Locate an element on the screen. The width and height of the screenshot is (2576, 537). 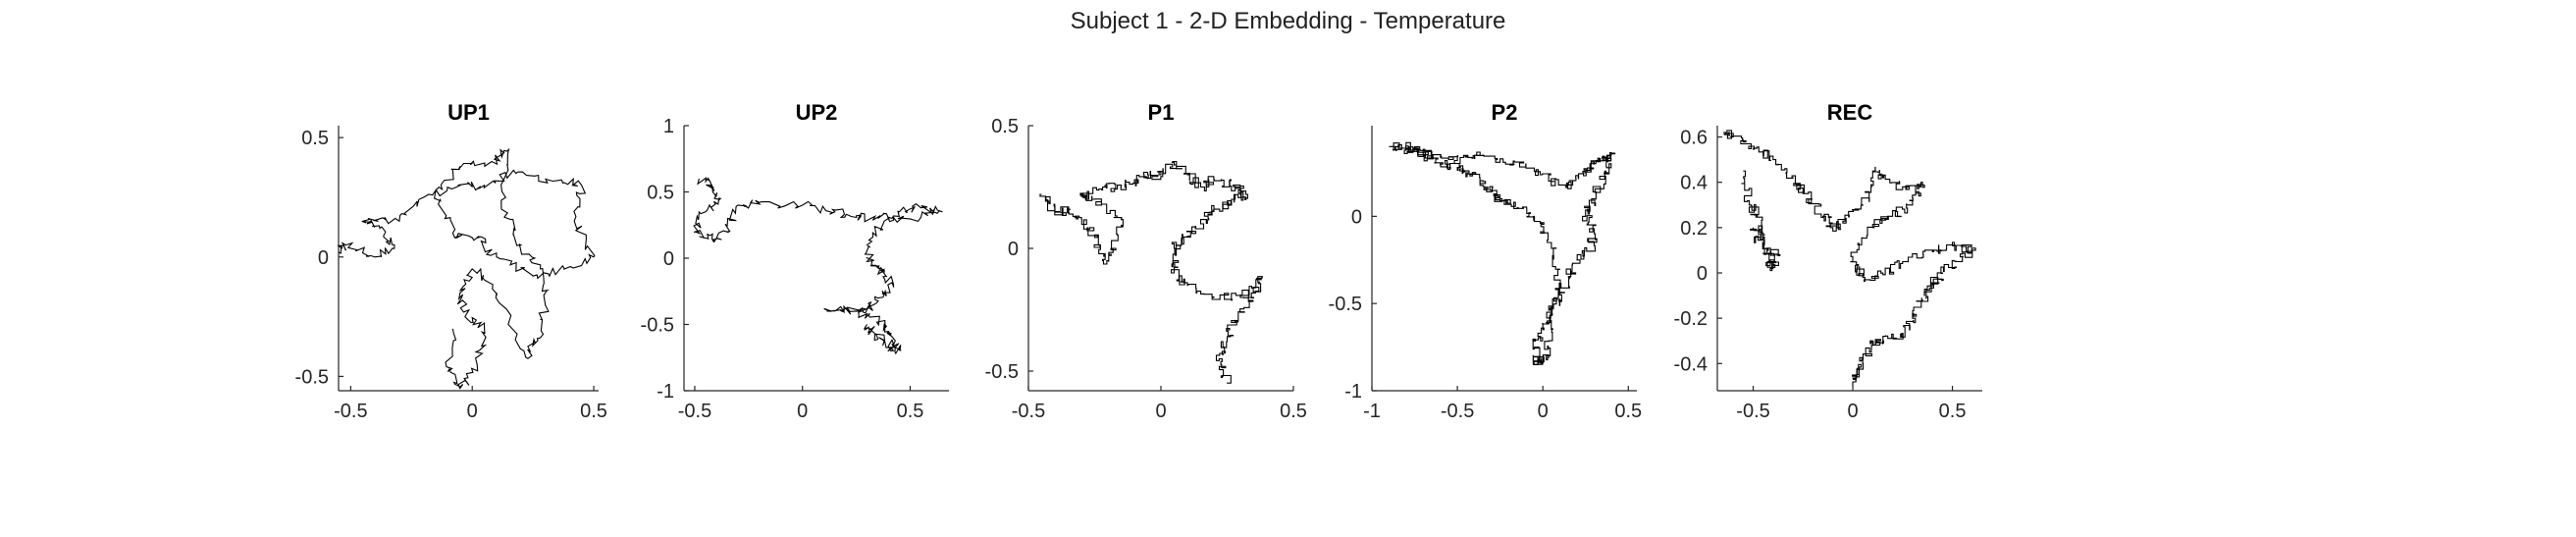
subplot-up1: UP1 -0.5 0 0.5 -0.5 0 0.5 is located at coordinates (451, 261).